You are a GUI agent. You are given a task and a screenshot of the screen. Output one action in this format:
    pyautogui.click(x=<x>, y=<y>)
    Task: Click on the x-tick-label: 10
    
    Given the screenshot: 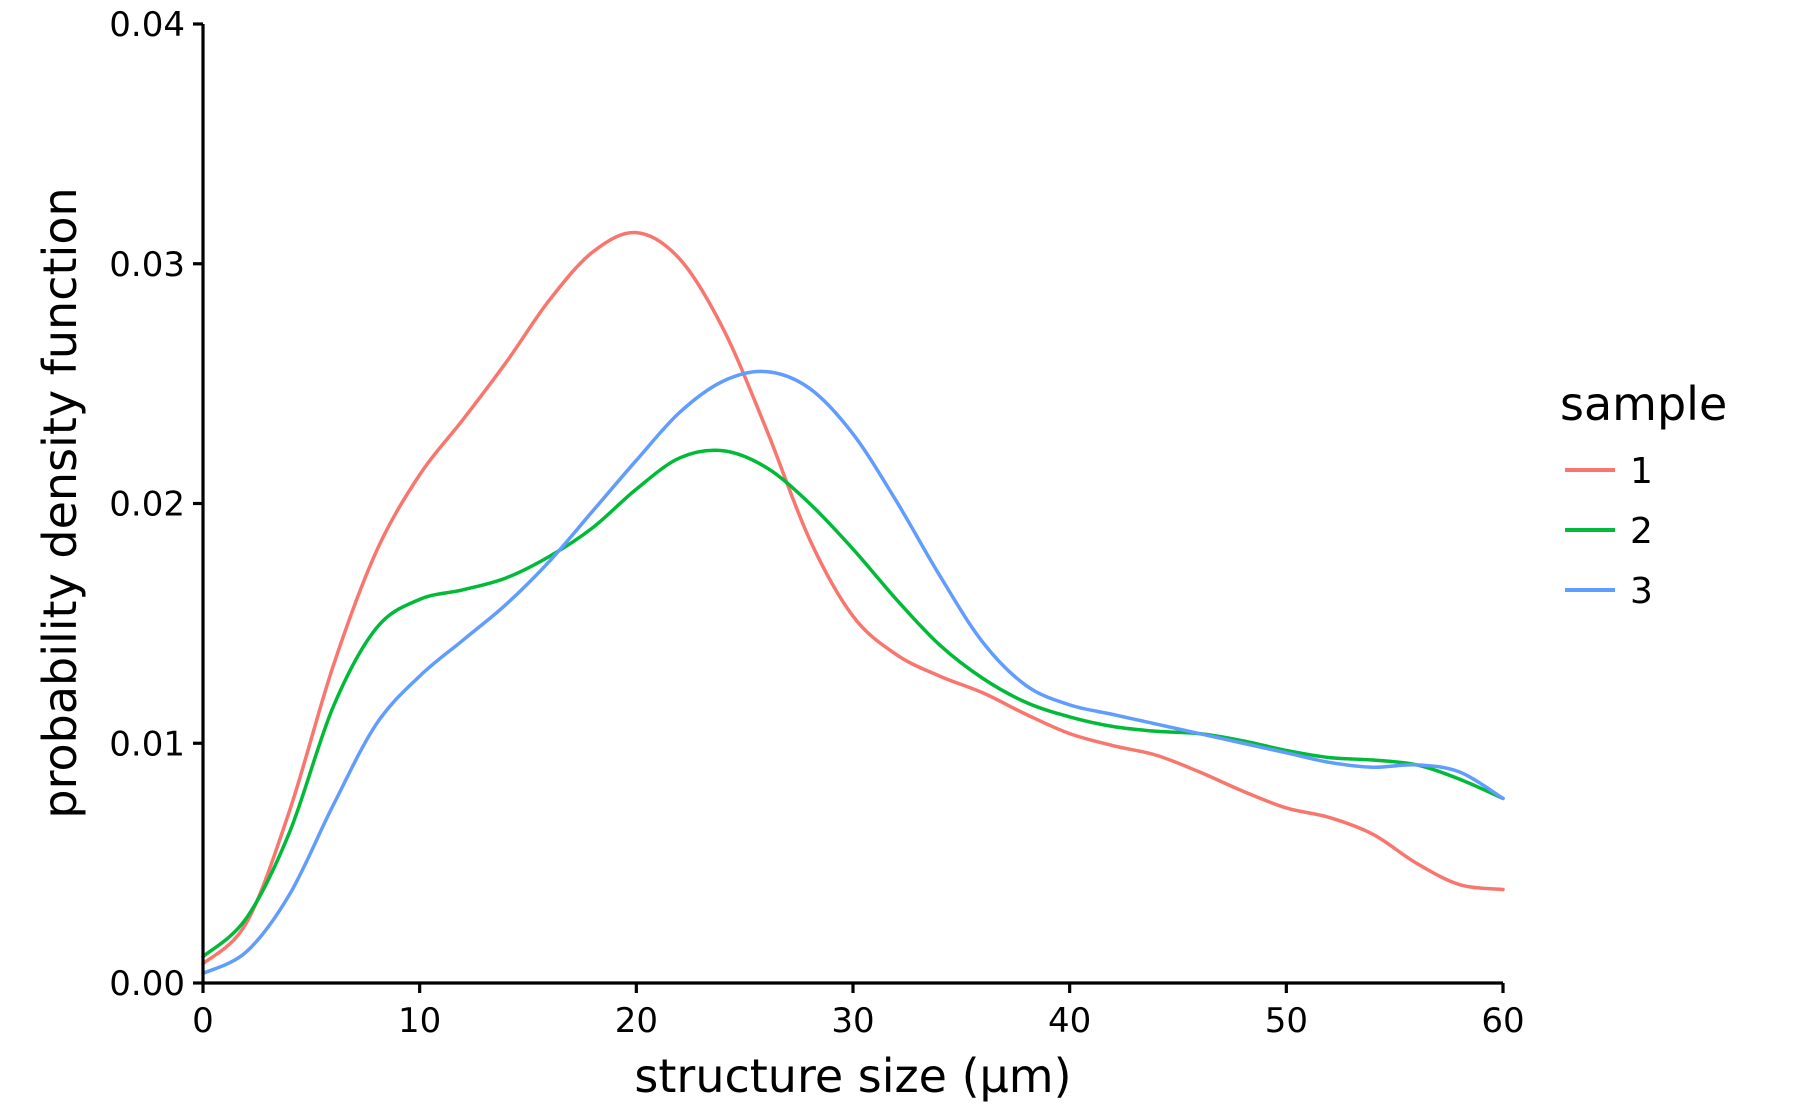 What is the action you would take?
    pyautogui.click(x=419, y=1021)
    